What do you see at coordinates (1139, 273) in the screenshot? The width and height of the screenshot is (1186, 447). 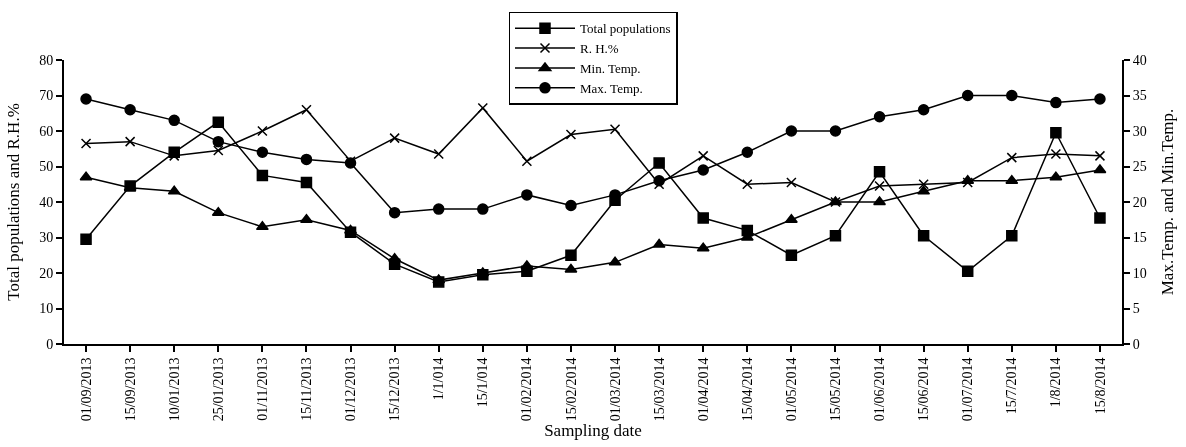 I see `y2-tick-label: 10` at bounding box center [1139, 273].